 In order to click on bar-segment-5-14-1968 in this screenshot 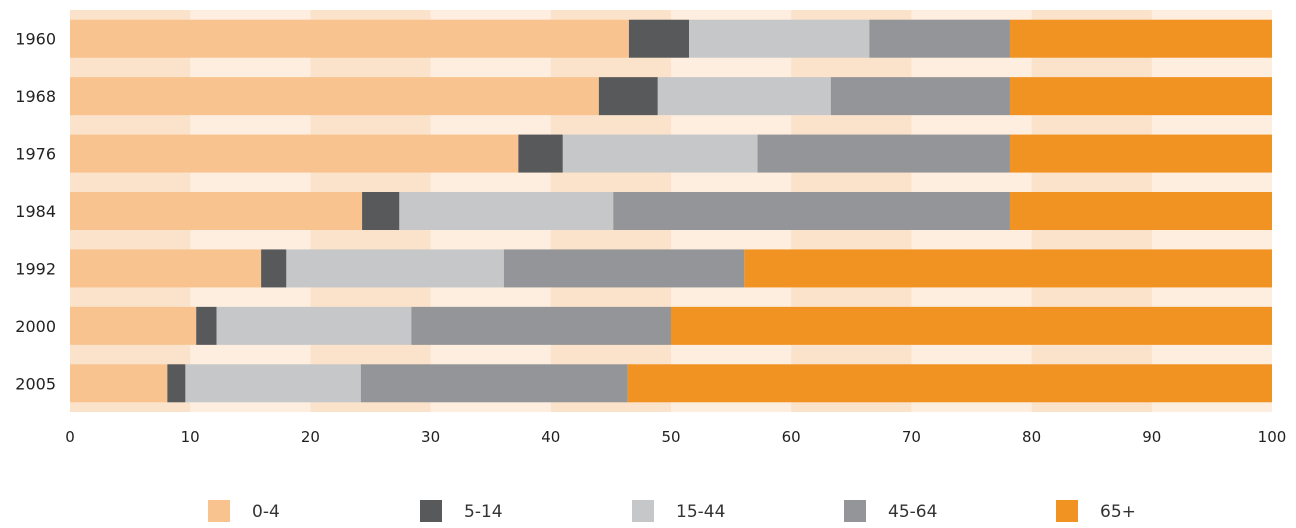, I will do `click(628, 96)`.